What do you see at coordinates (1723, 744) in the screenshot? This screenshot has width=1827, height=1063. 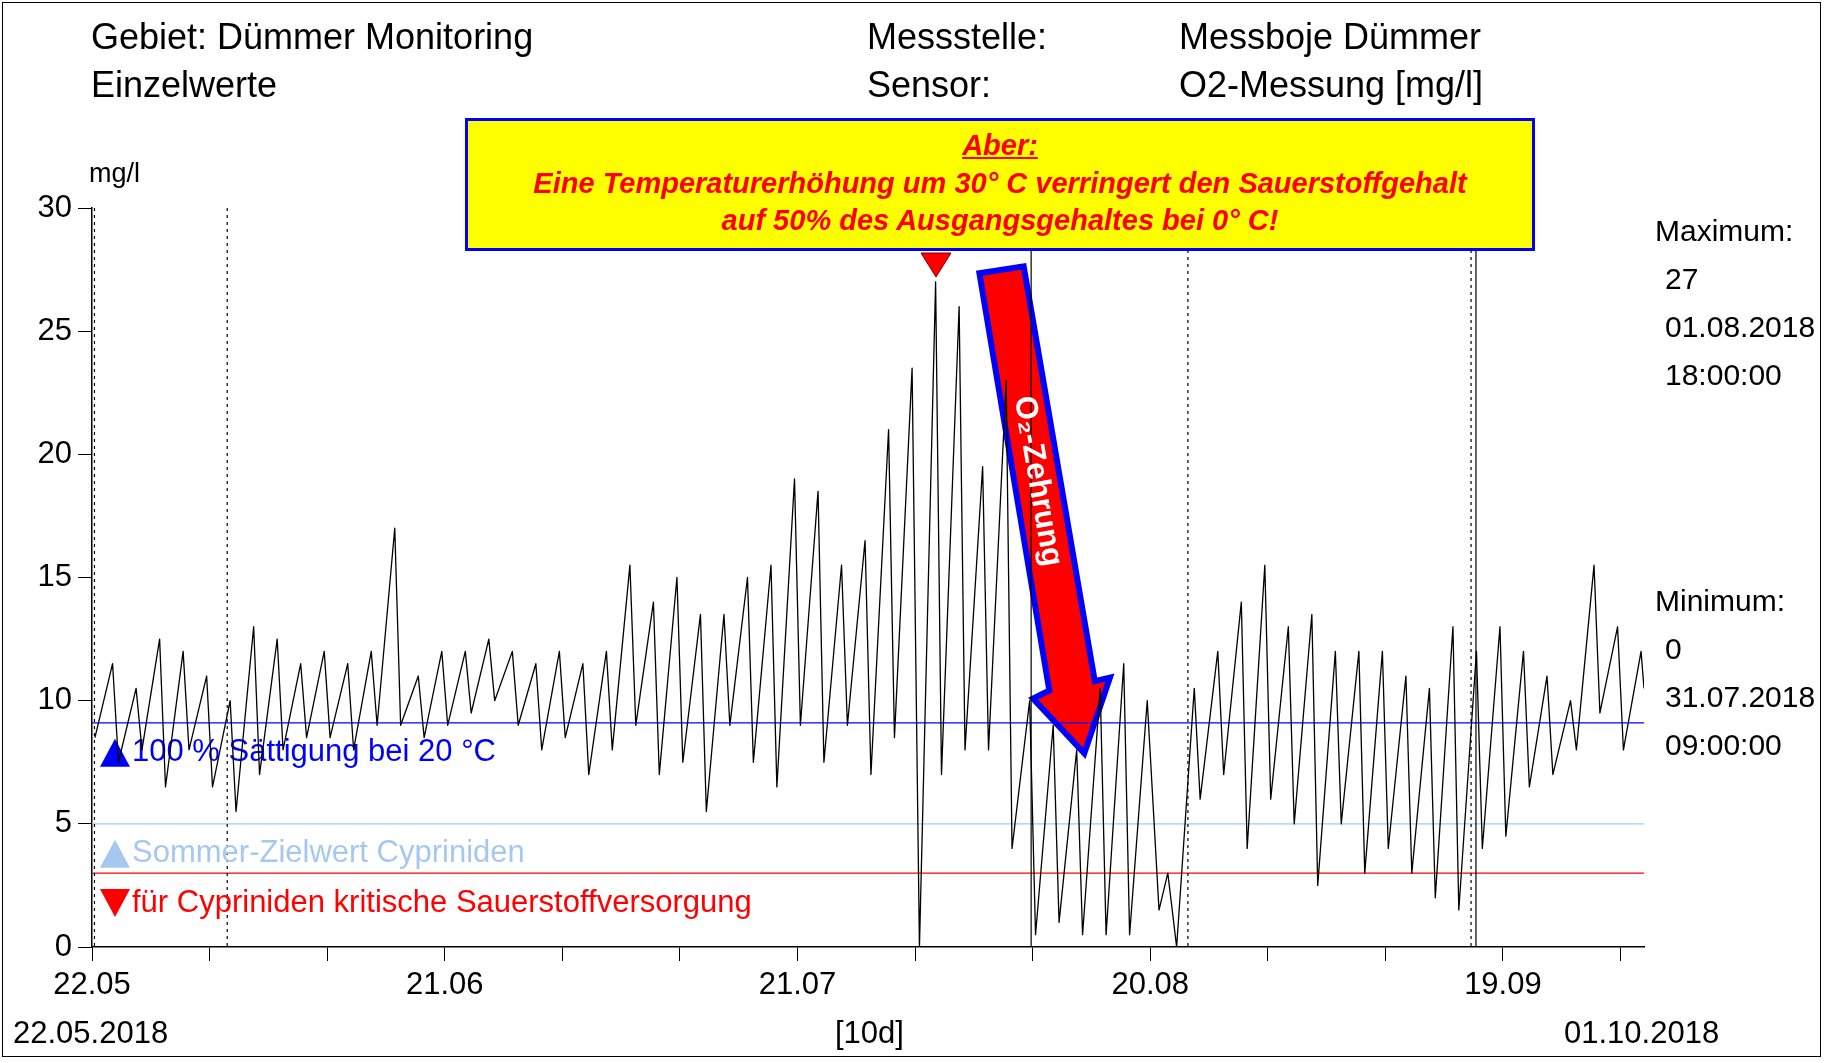 I see `text: 09:00:00` at bounding box center [1723, 744].